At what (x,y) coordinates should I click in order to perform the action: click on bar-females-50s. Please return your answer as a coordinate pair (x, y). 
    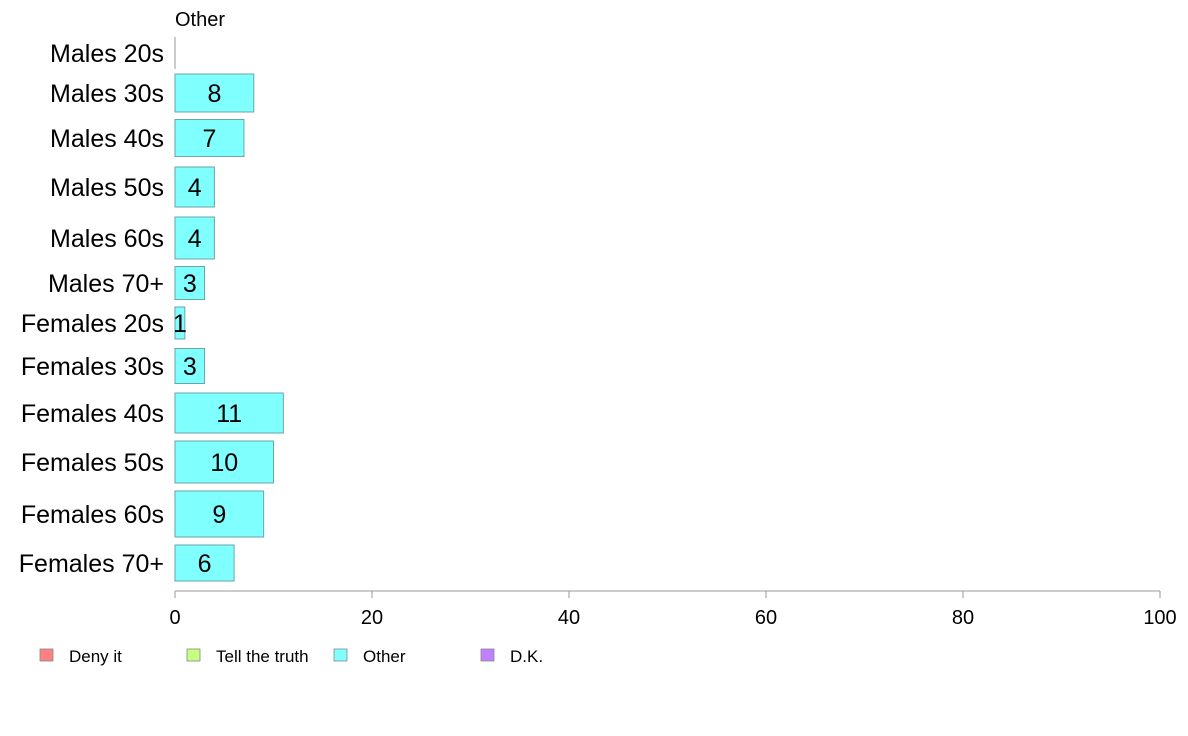
    Looking at the image, I should click on (224, 462).